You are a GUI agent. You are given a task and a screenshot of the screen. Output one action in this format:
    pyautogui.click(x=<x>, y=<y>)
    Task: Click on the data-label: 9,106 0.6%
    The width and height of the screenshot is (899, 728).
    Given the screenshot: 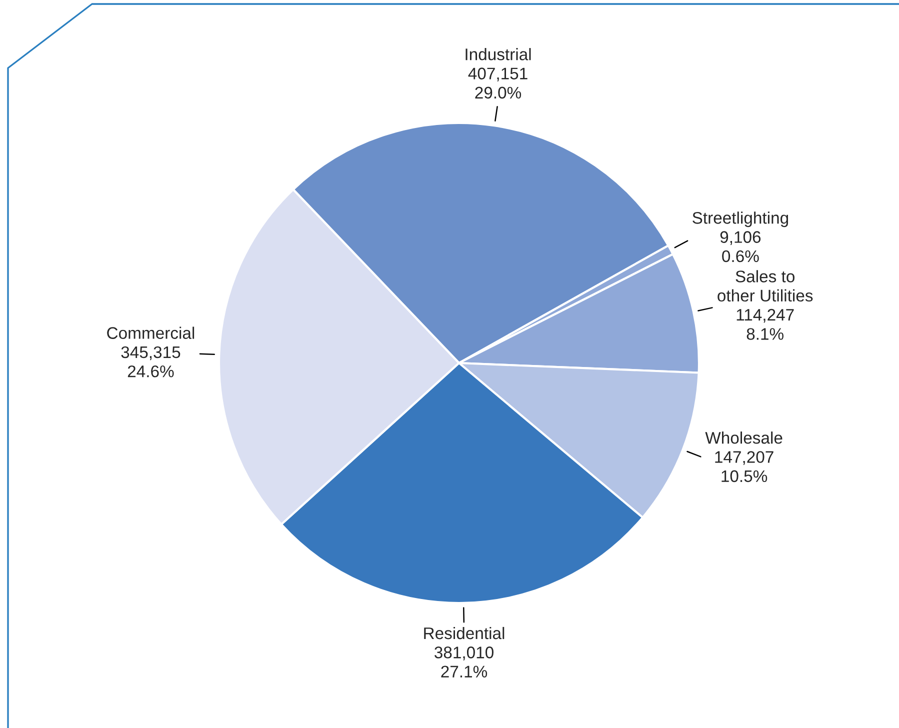 What is the action you would take?
    pyautogui.click(x=740, y=246)
    